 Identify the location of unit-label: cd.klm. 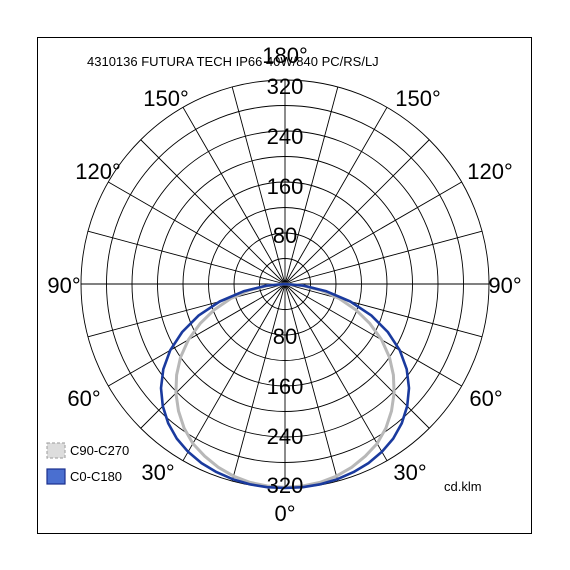
(463, 486).